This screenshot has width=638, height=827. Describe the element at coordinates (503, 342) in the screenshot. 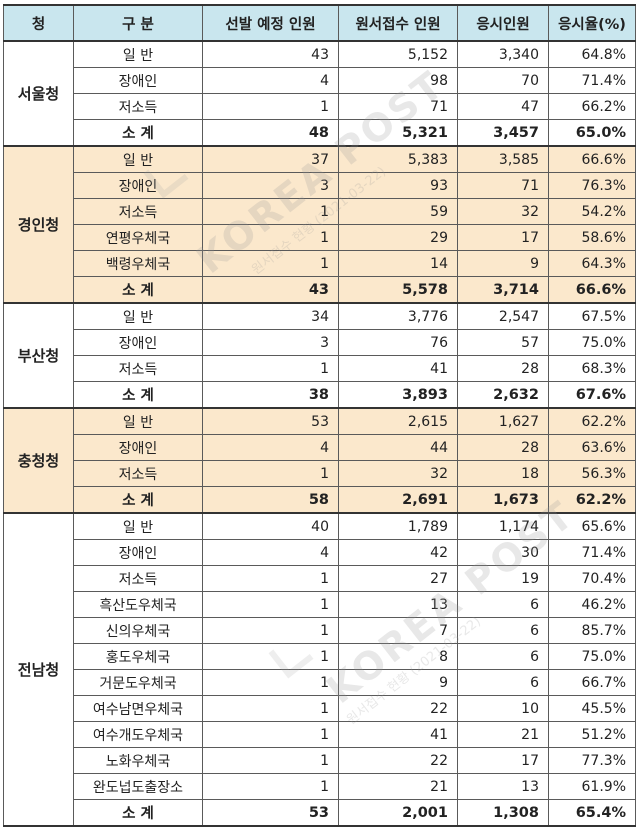

I see `examinees-cell: 57` at that location.